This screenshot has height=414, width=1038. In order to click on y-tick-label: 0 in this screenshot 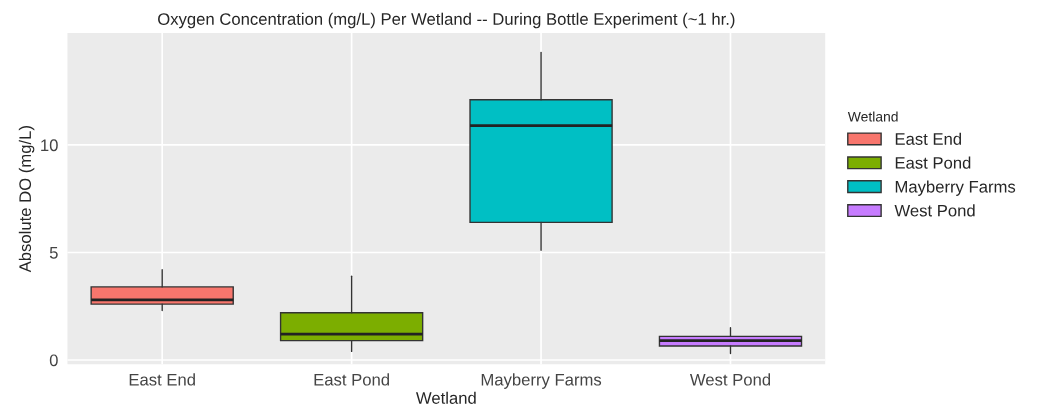, I will do `click(53, 360)`.